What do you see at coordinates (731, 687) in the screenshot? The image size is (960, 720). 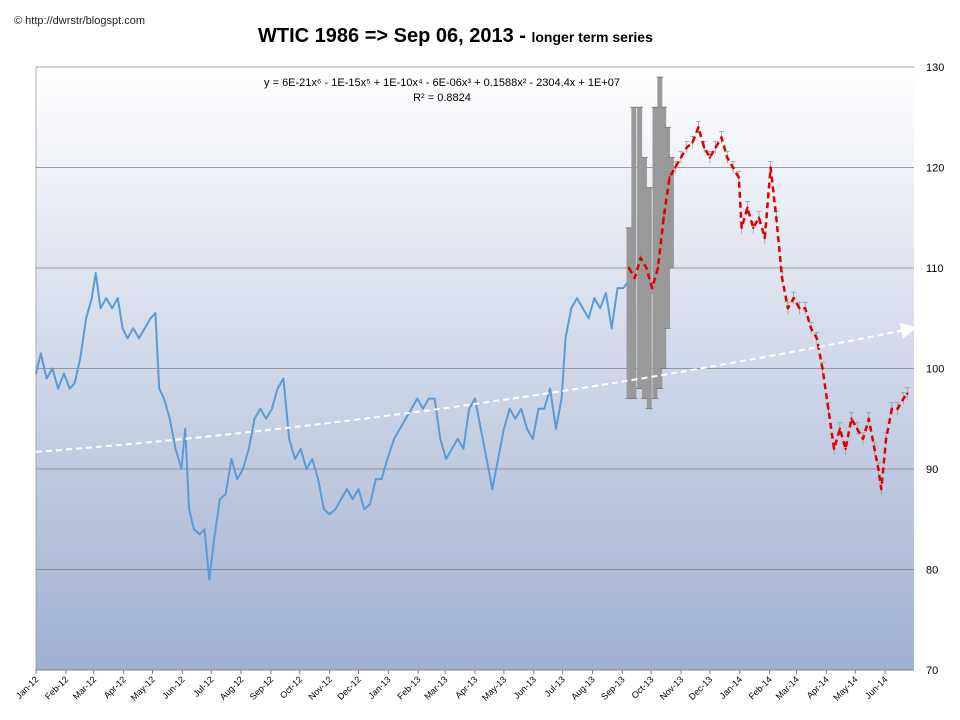 I see `x-tick-label: Jan-14` at bounding box center [731, 687].